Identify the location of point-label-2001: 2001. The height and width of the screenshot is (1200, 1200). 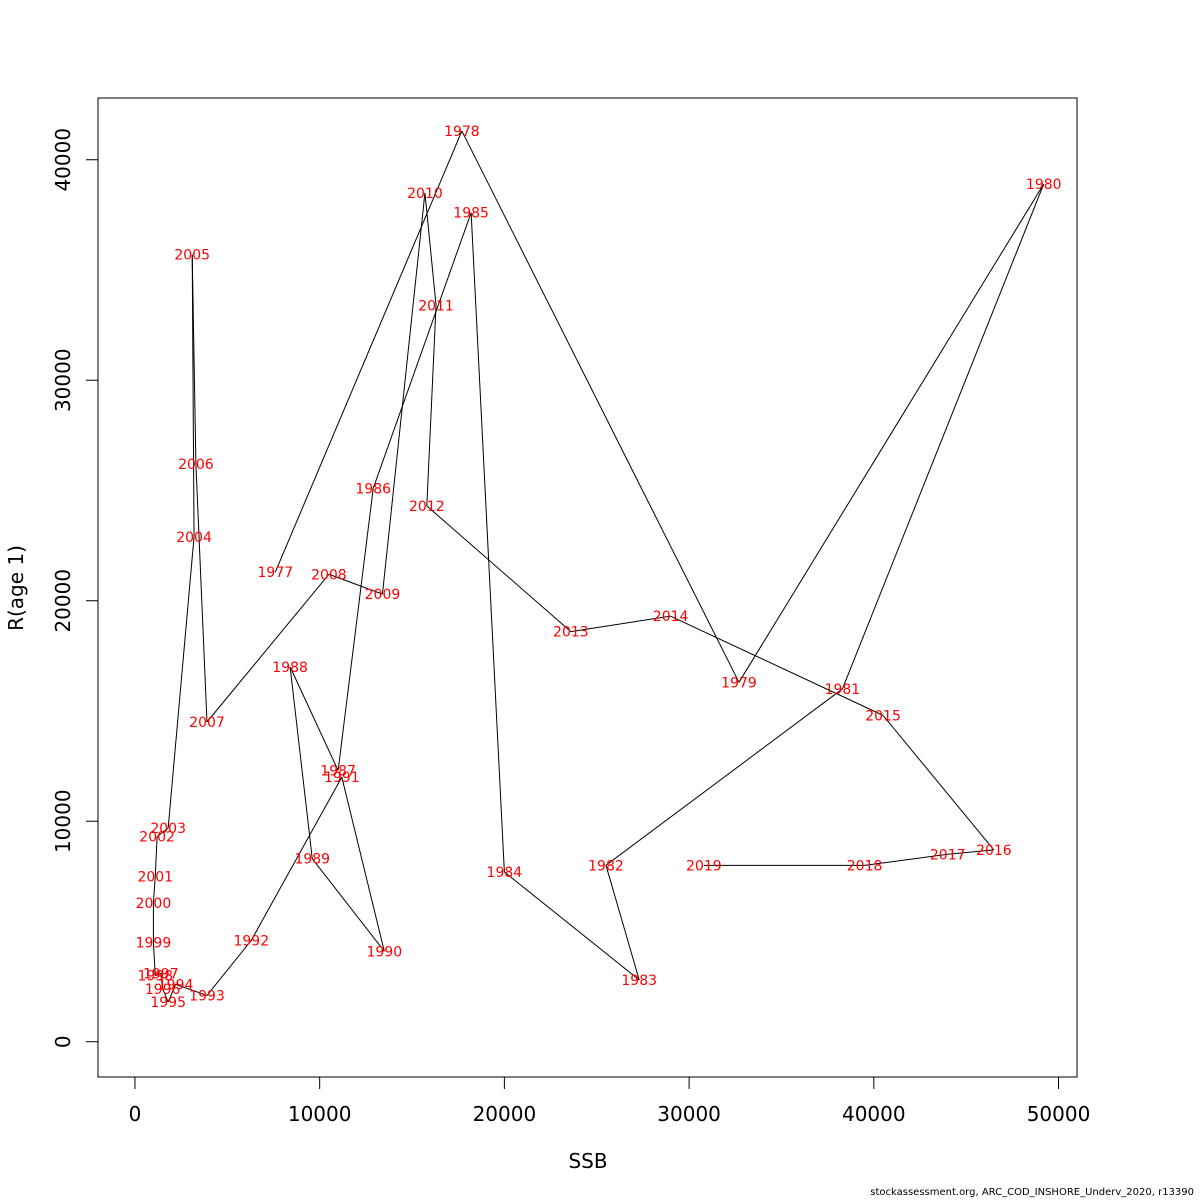
(155, 877).